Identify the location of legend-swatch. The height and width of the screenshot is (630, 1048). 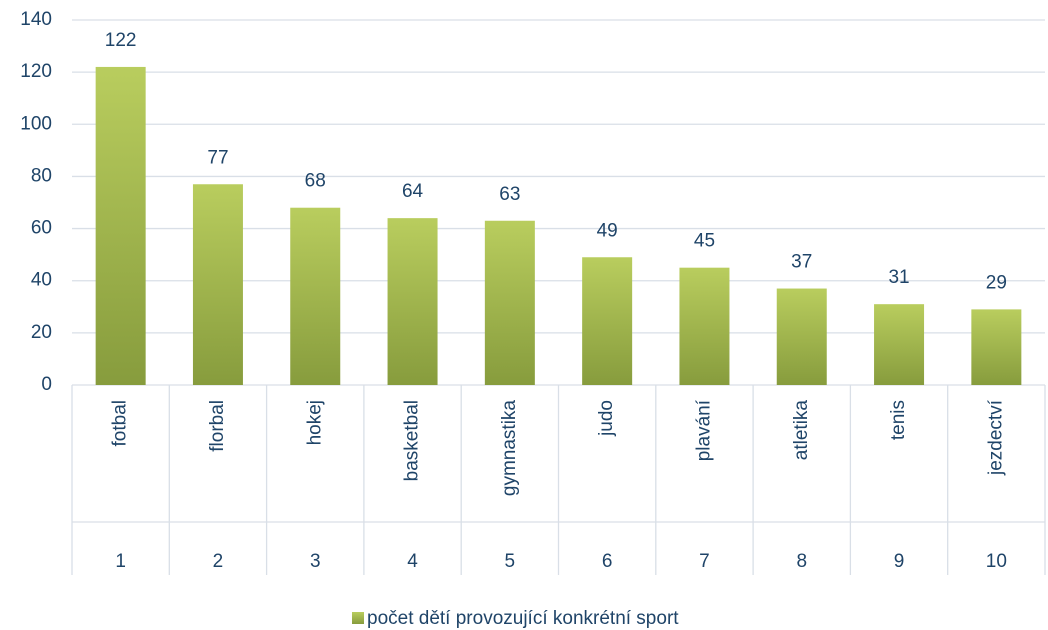
(358, 618).